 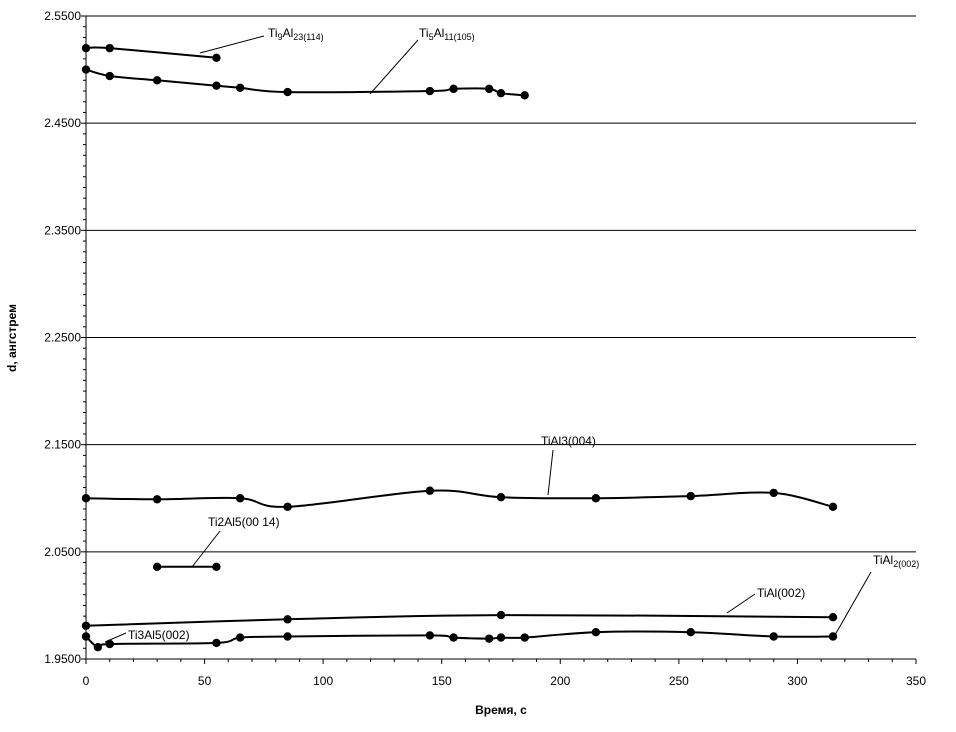 I want to click on annotation-label: TiAl(002), so click(x=781, y=593).